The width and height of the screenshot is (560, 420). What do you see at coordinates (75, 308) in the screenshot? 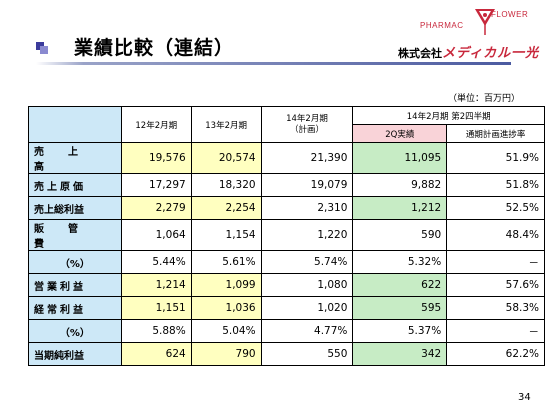
I see `row-label-ordinary-income: 経常利益` at bounding box center [75, 308].